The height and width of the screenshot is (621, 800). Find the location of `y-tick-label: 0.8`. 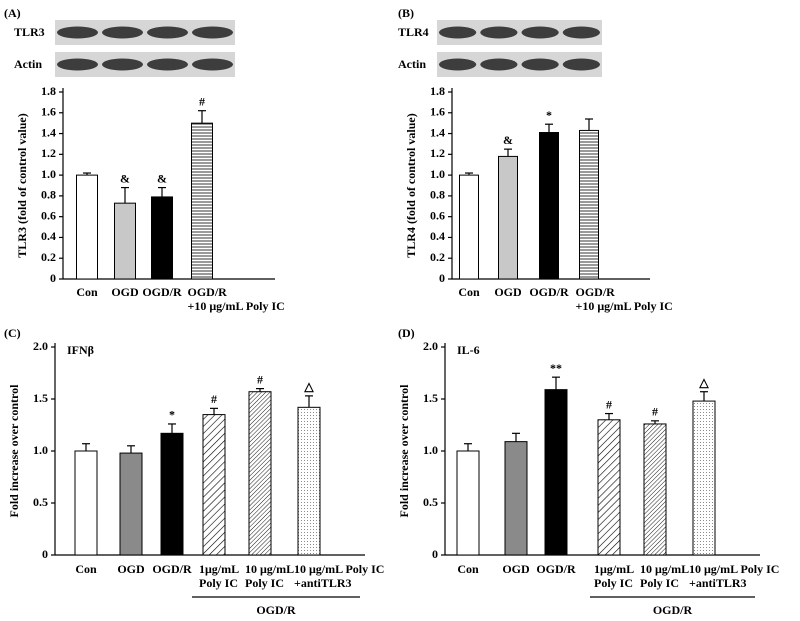

y-tick-label: 0.8 is located at coordinates (437, 195).